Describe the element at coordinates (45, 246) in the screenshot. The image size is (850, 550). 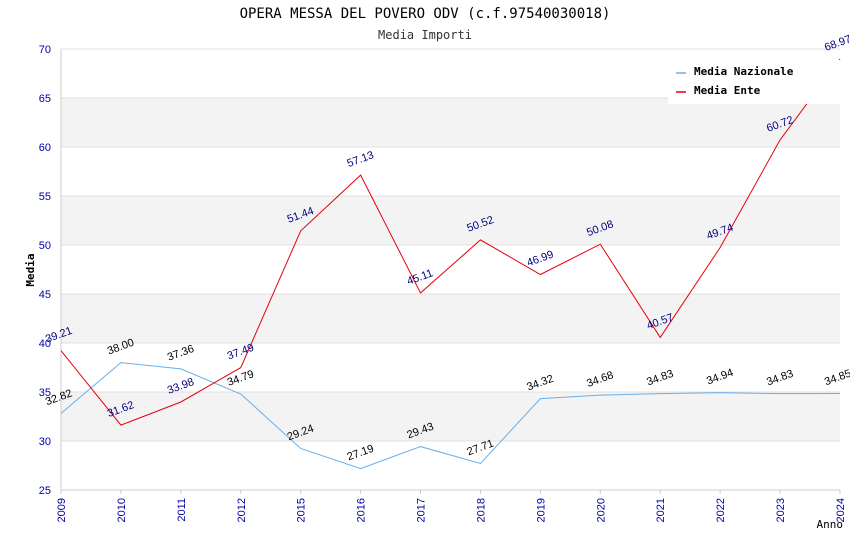
I see `y-tick-label: 50` at that location.